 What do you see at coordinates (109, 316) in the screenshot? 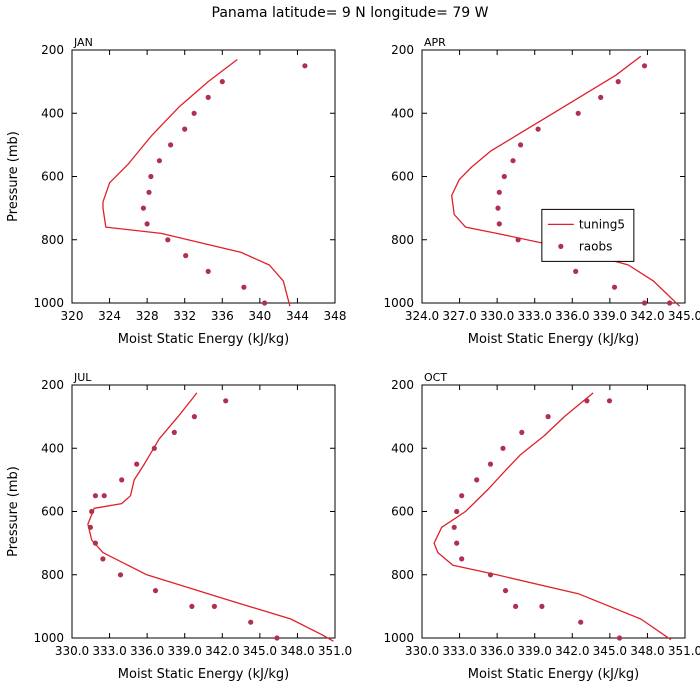
I see `x-tick-label: 324` at bounding box center [109, 316].